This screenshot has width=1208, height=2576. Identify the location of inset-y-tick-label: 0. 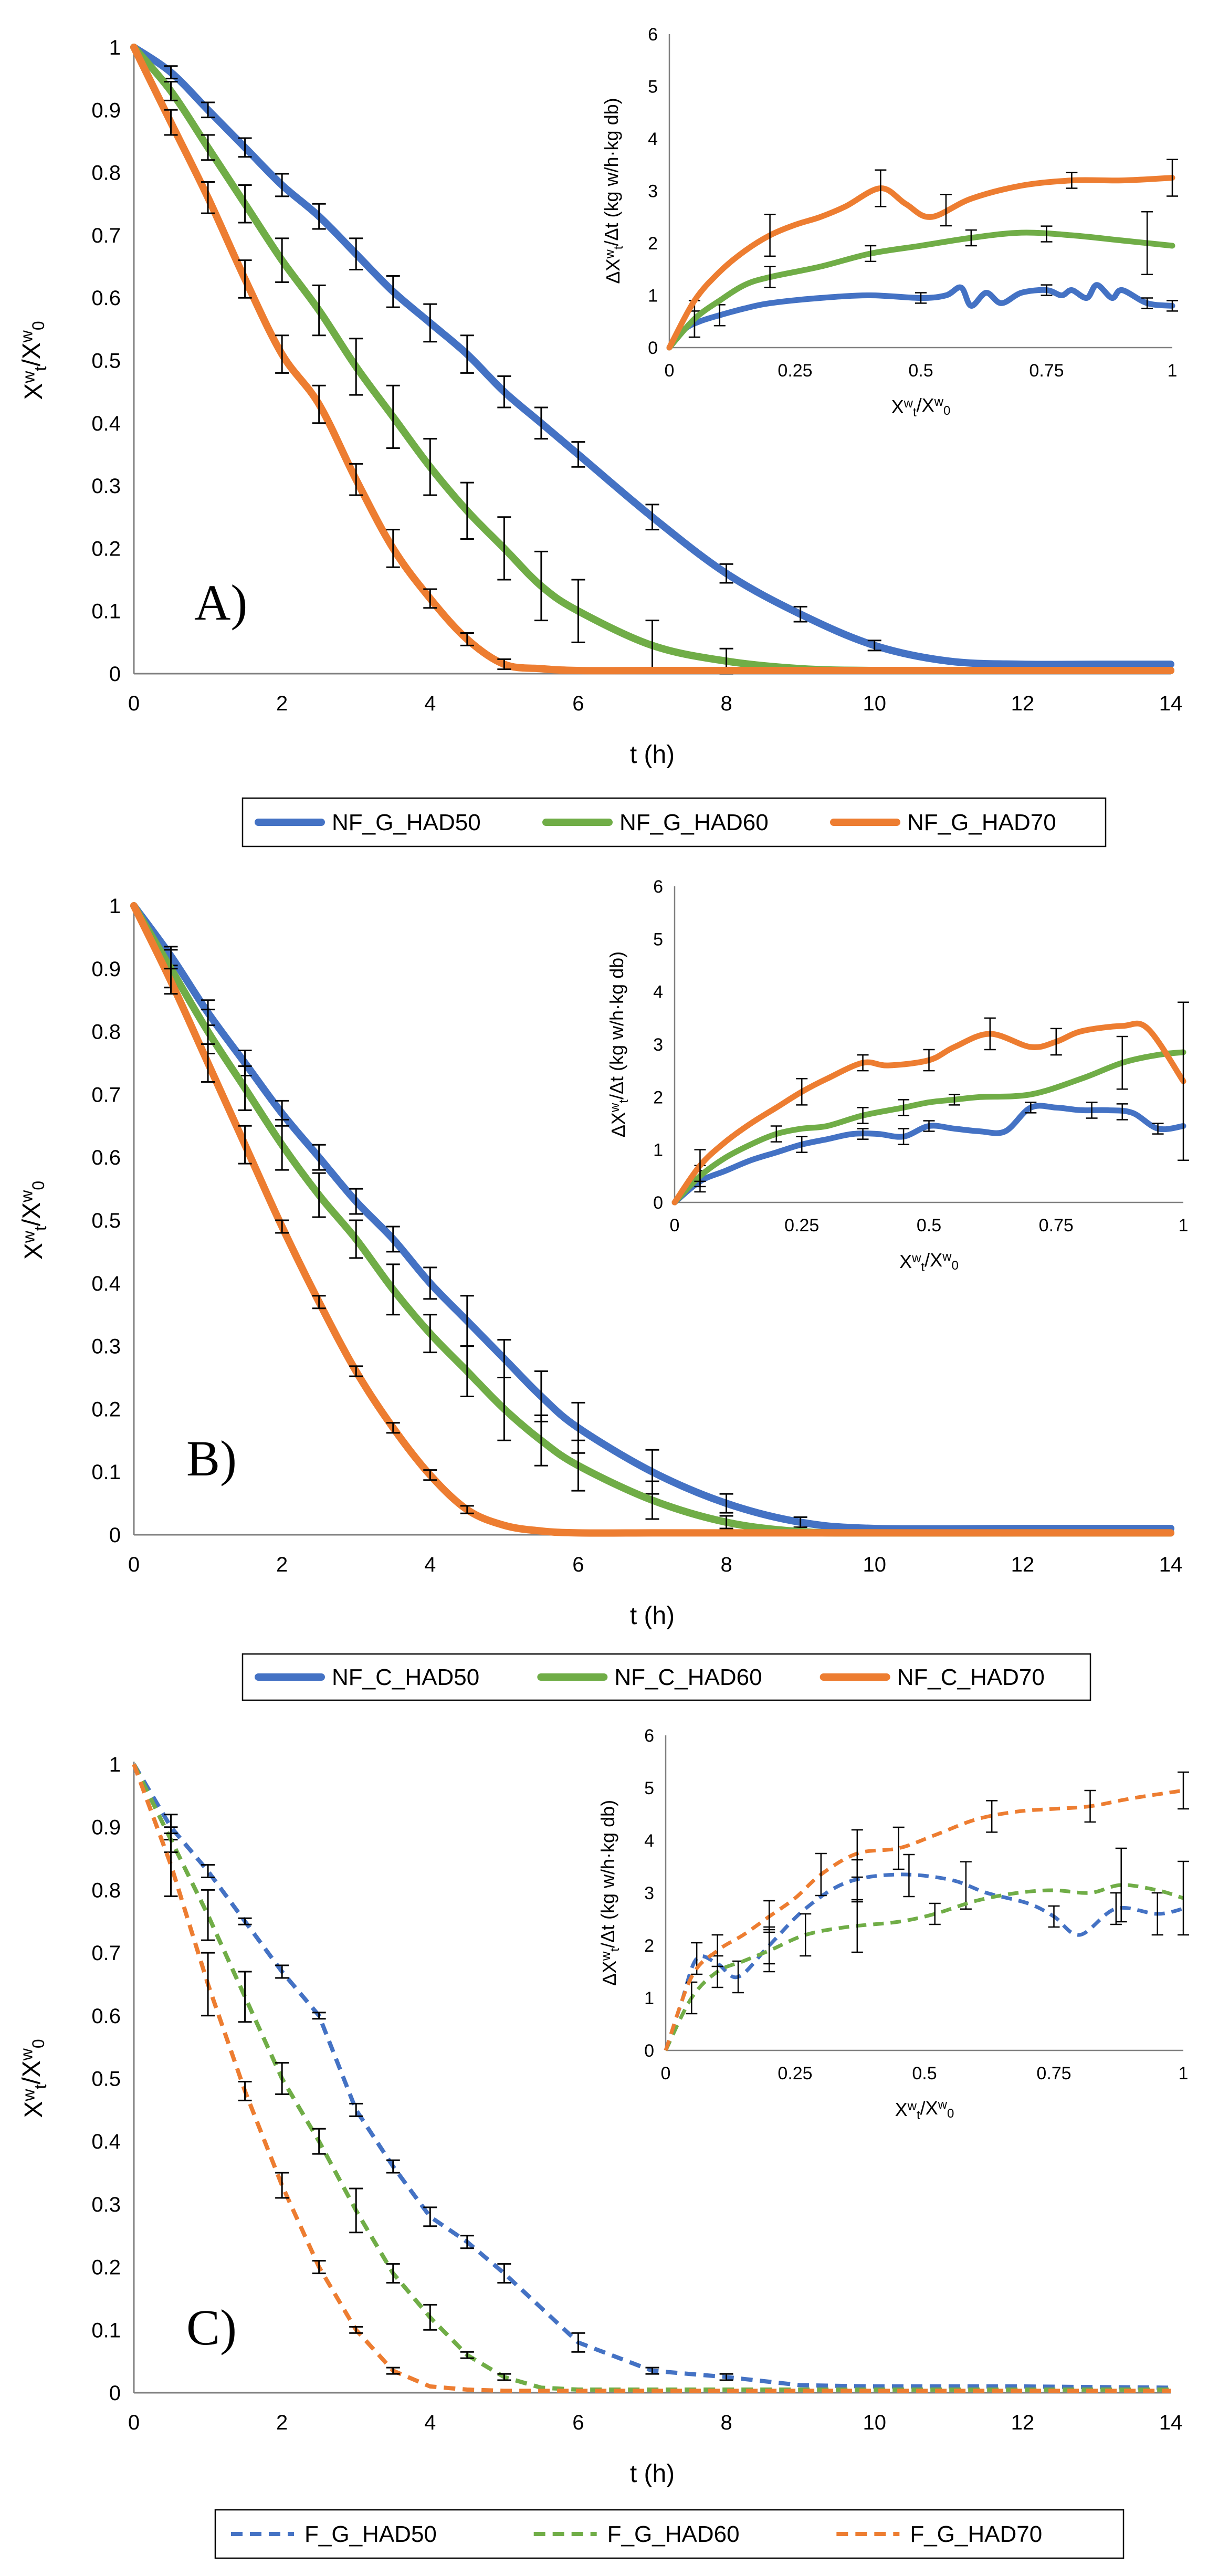
(658, 1203).